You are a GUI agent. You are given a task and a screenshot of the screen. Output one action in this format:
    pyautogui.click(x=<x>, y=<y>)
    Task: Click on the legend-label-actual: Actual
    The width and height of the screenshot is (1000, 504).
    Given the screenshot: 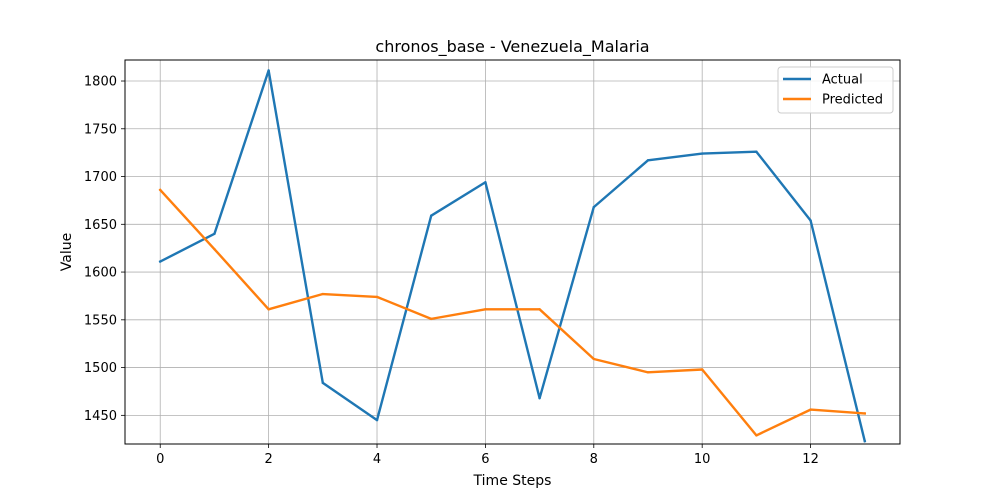 What is the action you would take?
    pyautogui.click(x=842, y=80)
    